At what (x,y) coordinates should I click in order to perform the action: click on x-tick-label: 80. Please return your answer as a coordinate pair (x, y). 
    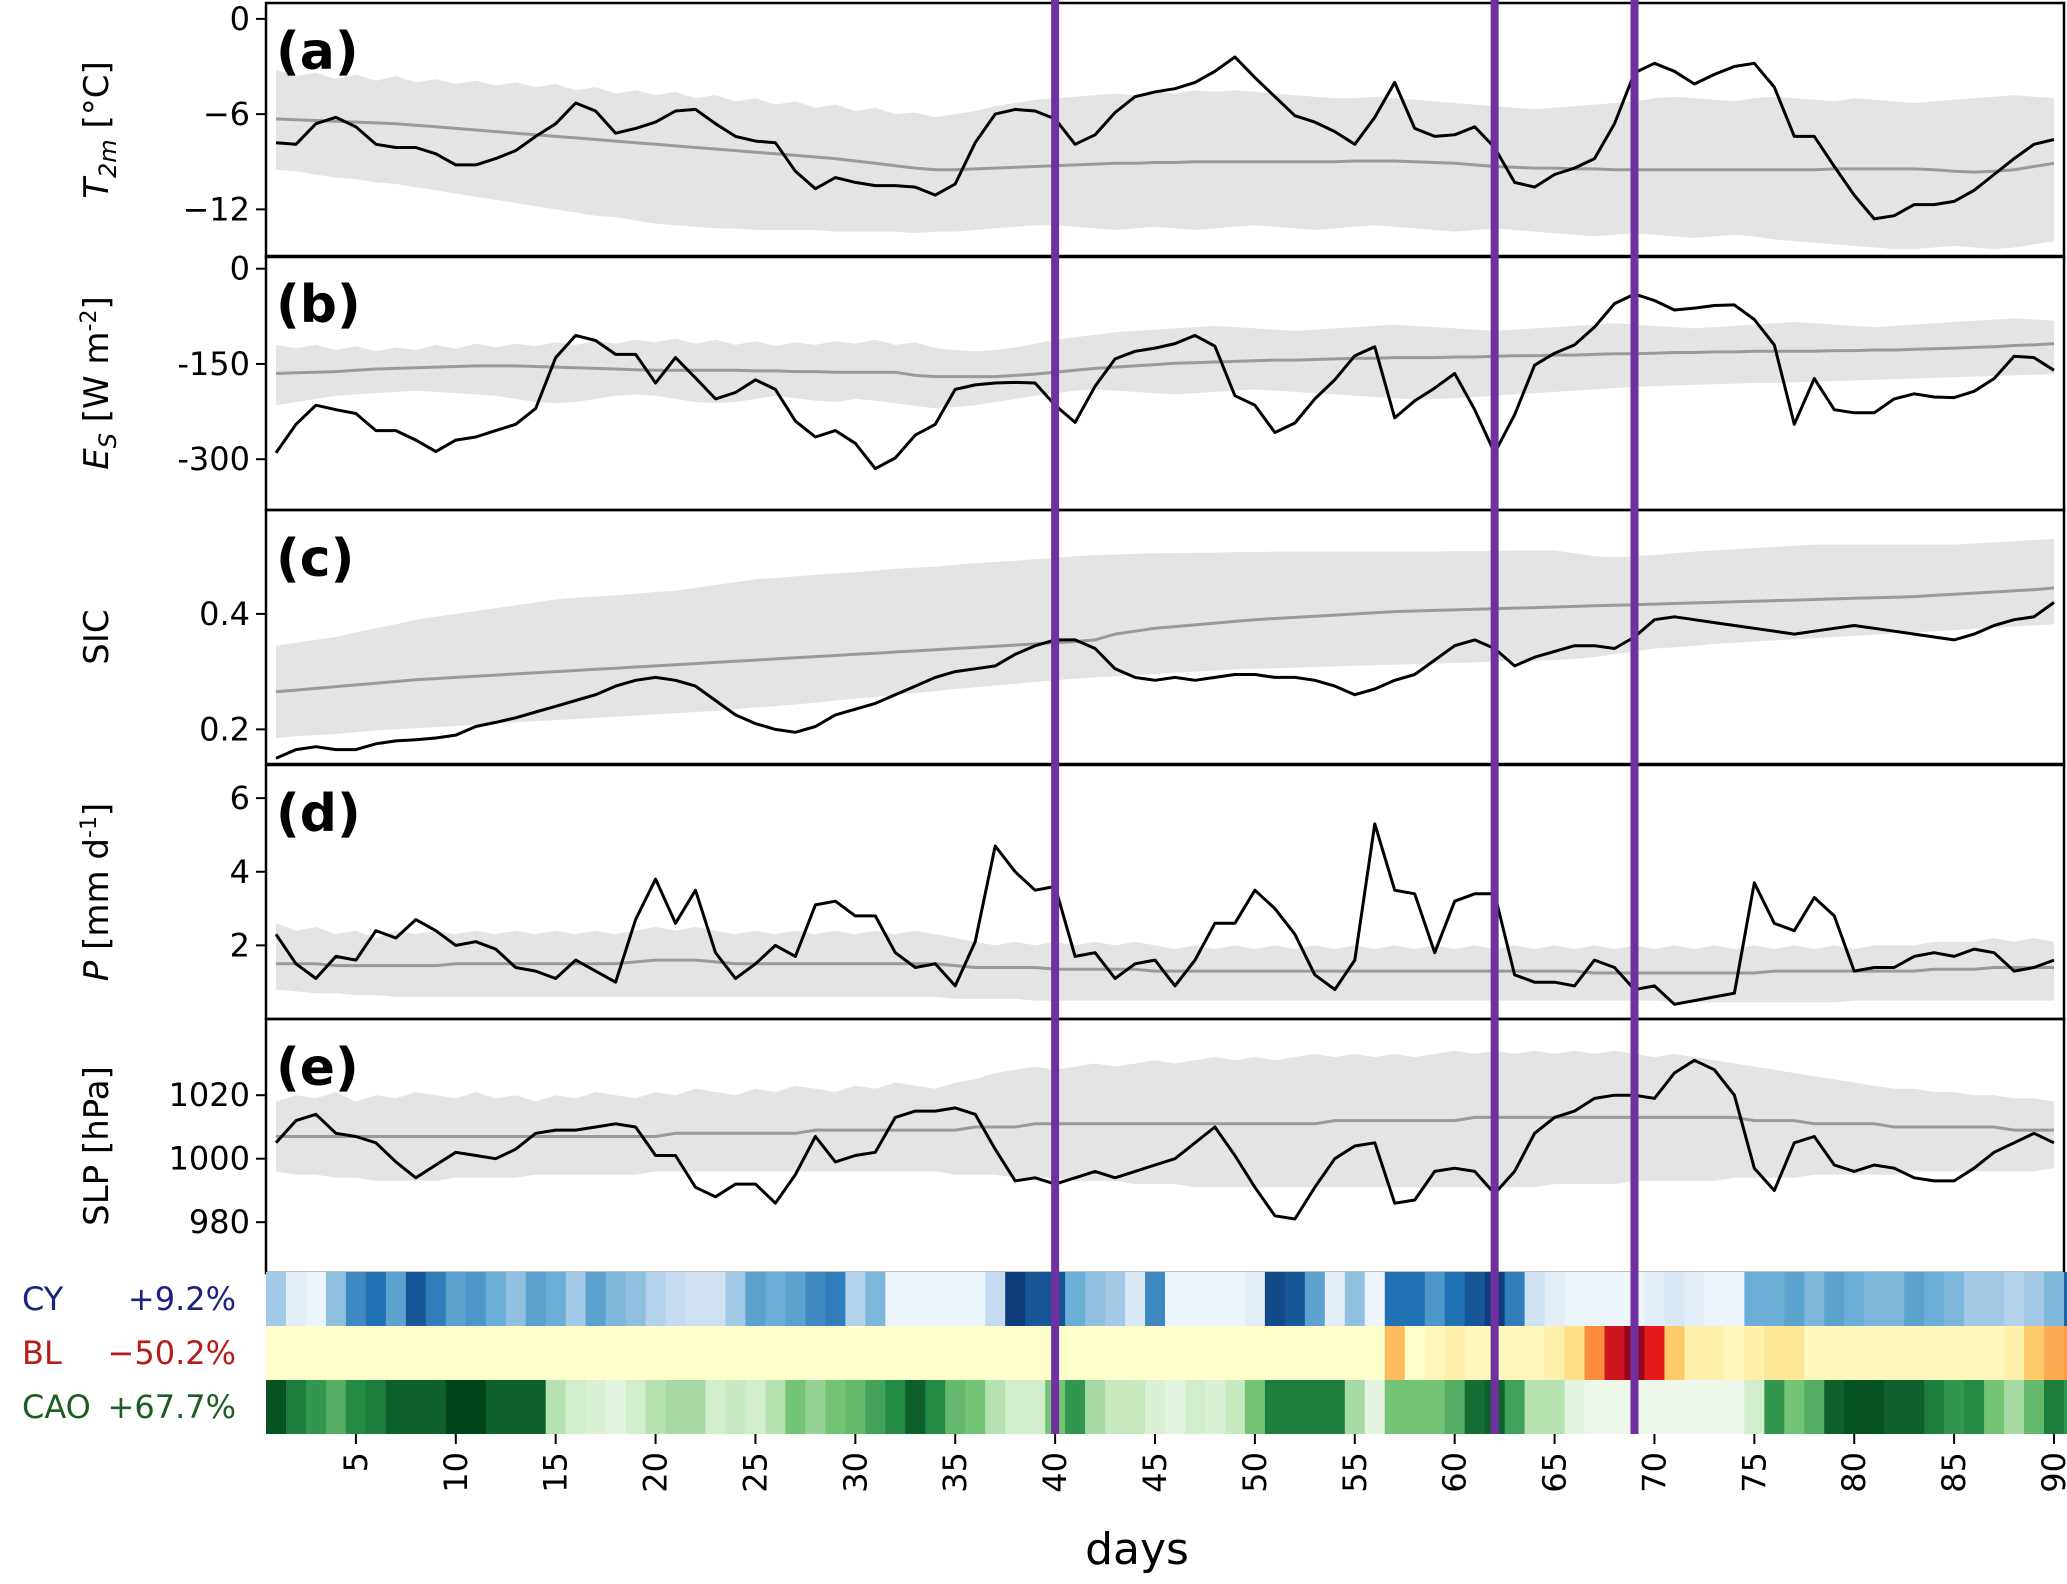
    Looking at the image, I should click on (1854, 1472).